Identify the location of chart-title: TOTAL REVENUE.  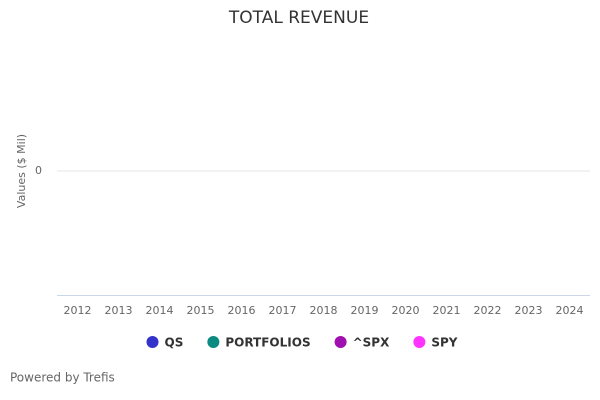
(298, 18).